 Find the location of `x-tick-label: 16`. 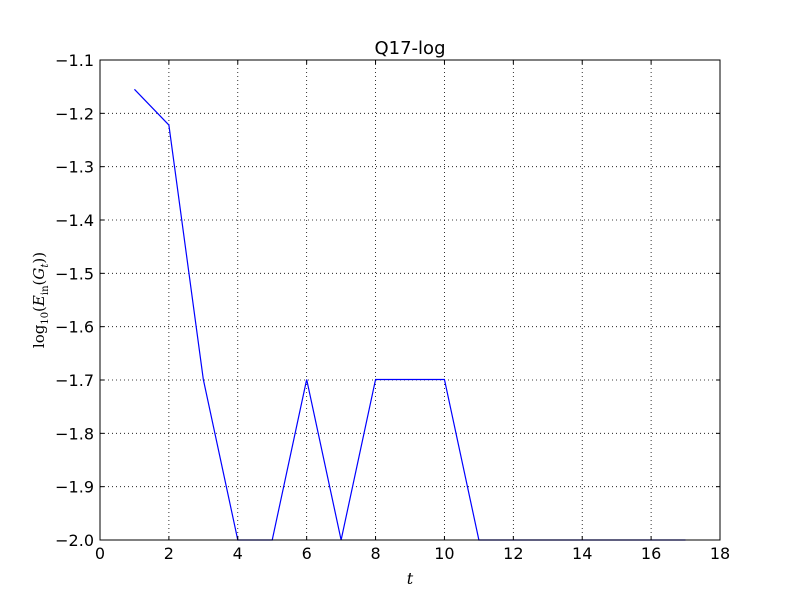

x-tick-label: 16 is located at coordinates (651, 553).